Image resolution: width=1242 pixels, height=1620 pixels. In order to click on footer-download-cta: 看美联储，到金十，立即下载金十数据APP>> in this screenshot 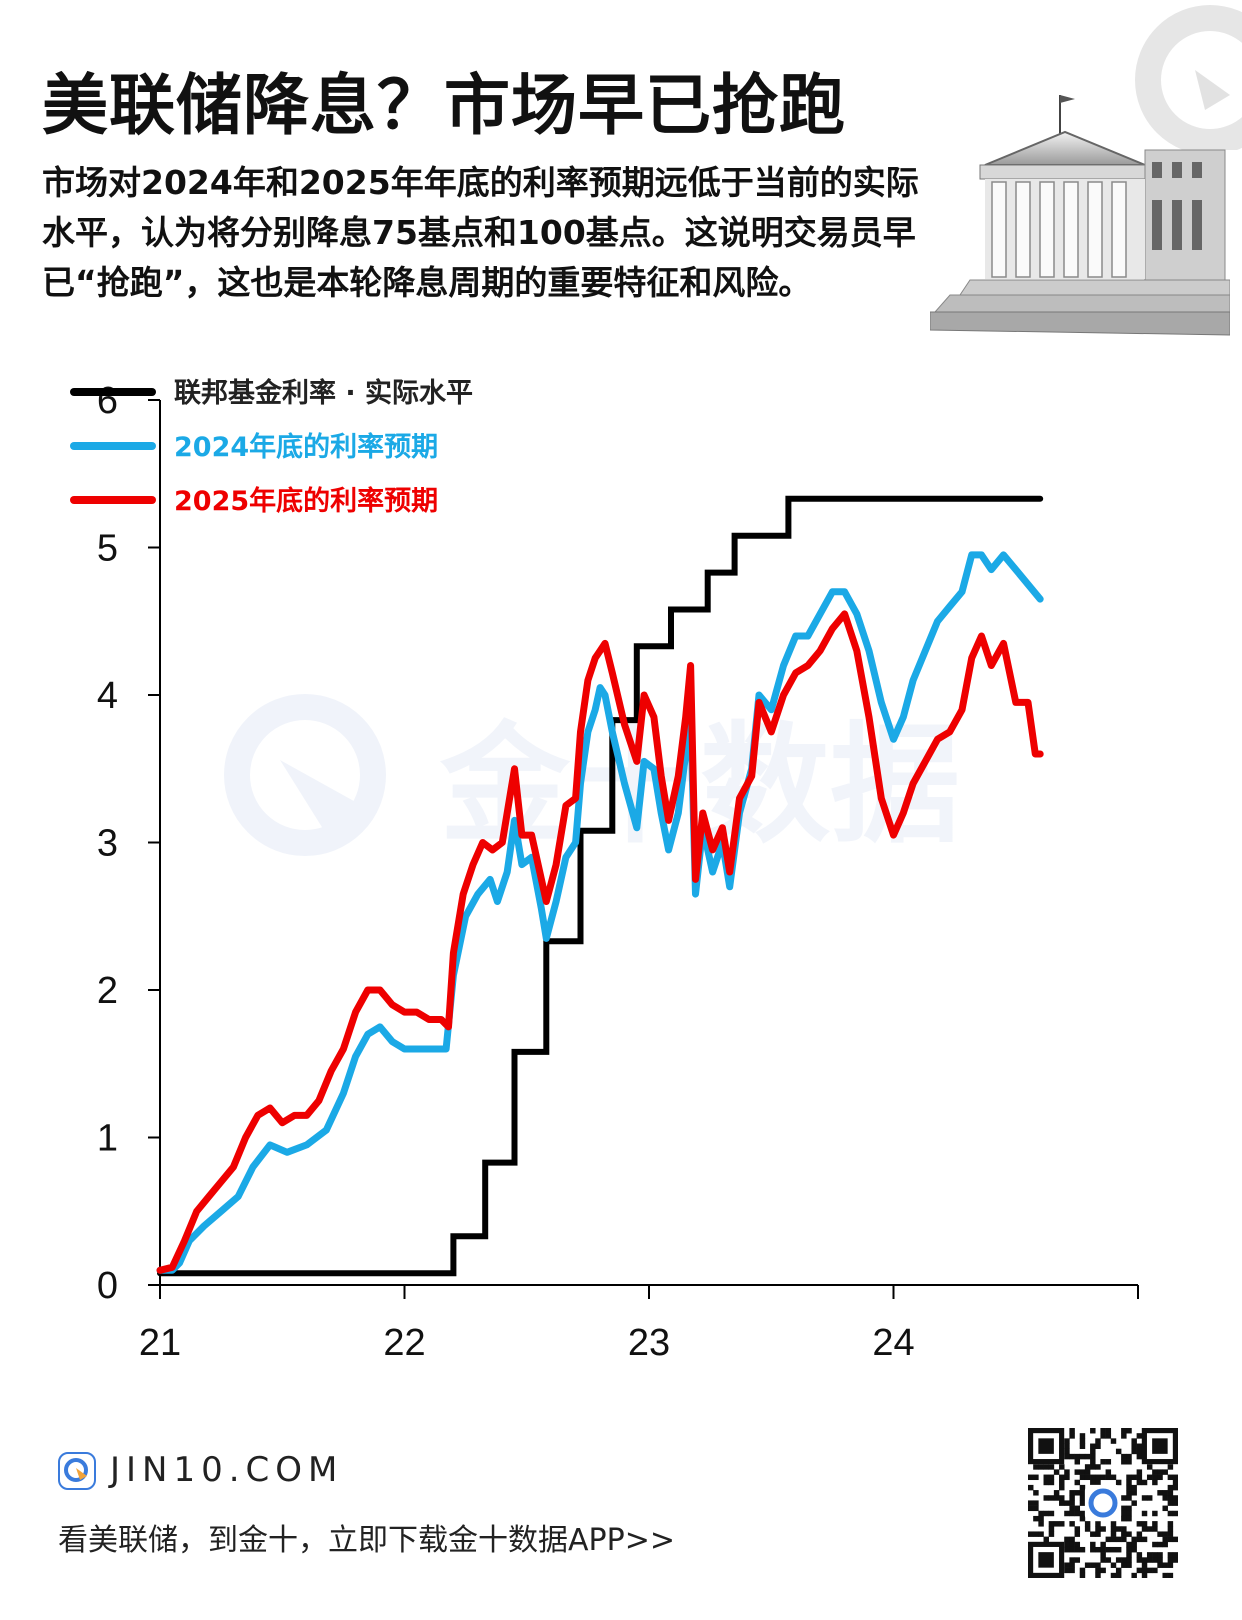, I will do `click(366, 1540)`.